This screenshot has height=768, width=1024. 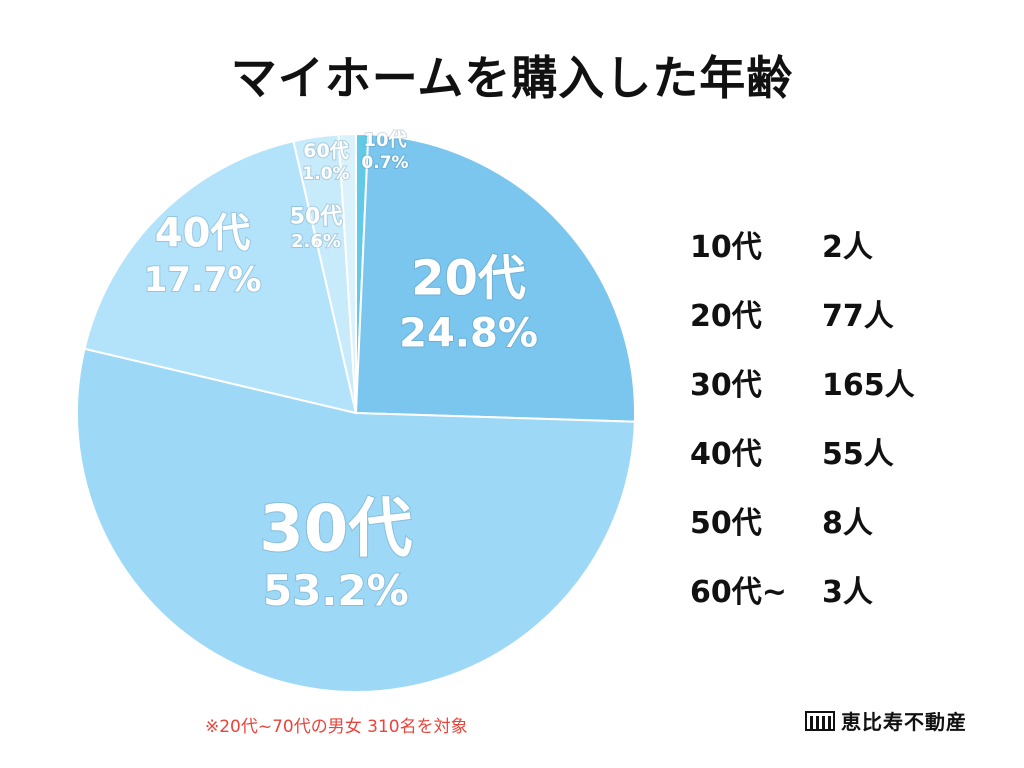 What do you see at coordinates (335, 529) in the screenshot?
I see `slice-category-label: 30代` at bounding box center [335, 529].